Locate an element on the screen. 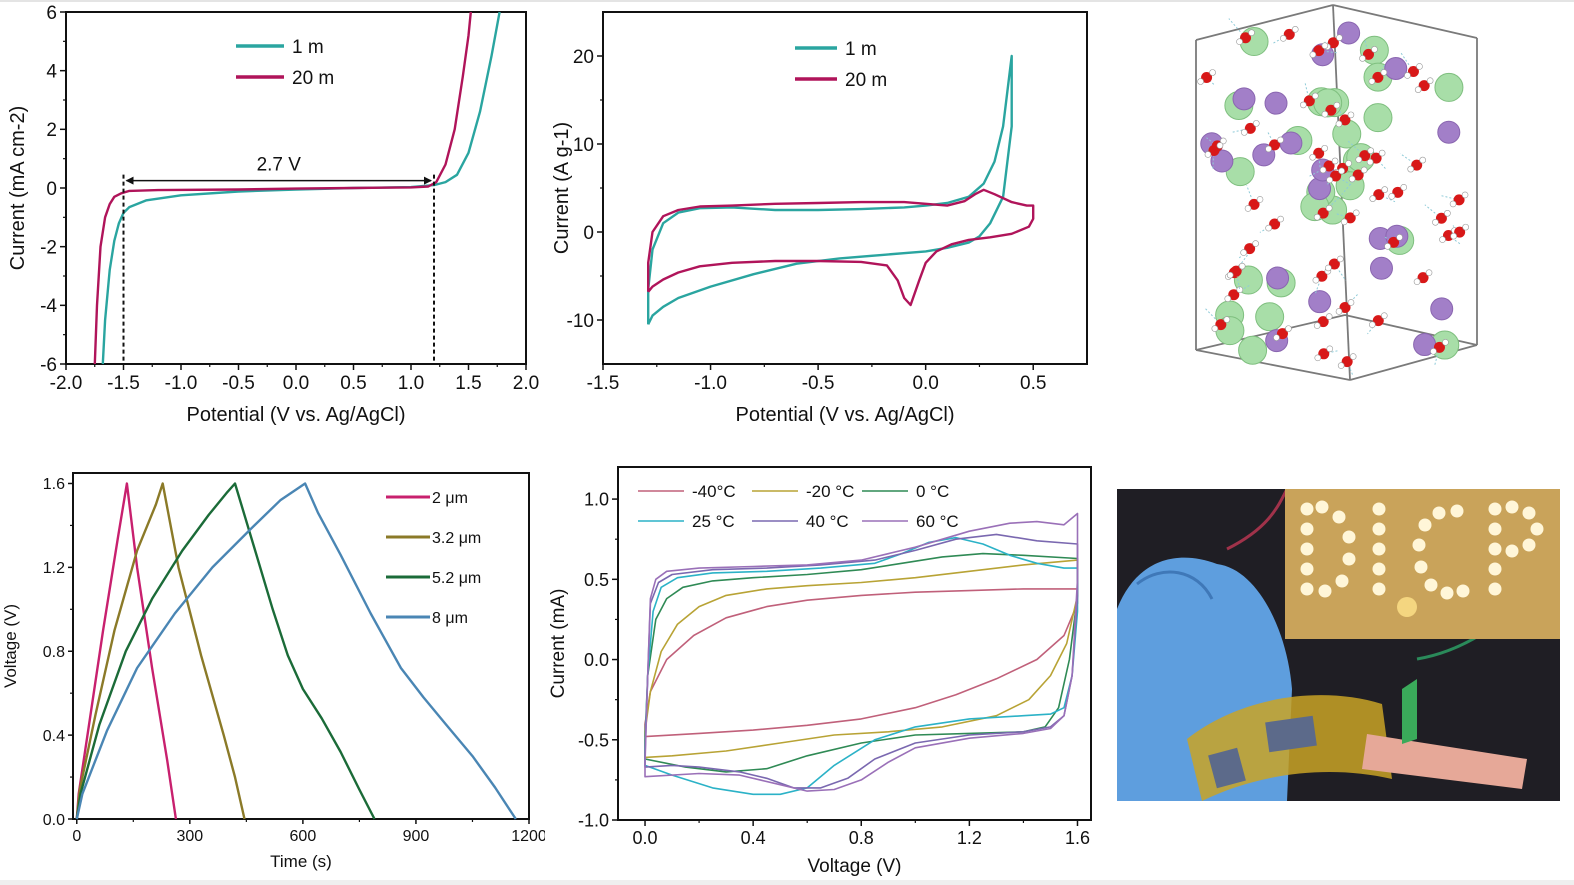 The width and height of the screenshot is (1574, 885). y-tick-label: 6 is located at coordinates (51, 13).